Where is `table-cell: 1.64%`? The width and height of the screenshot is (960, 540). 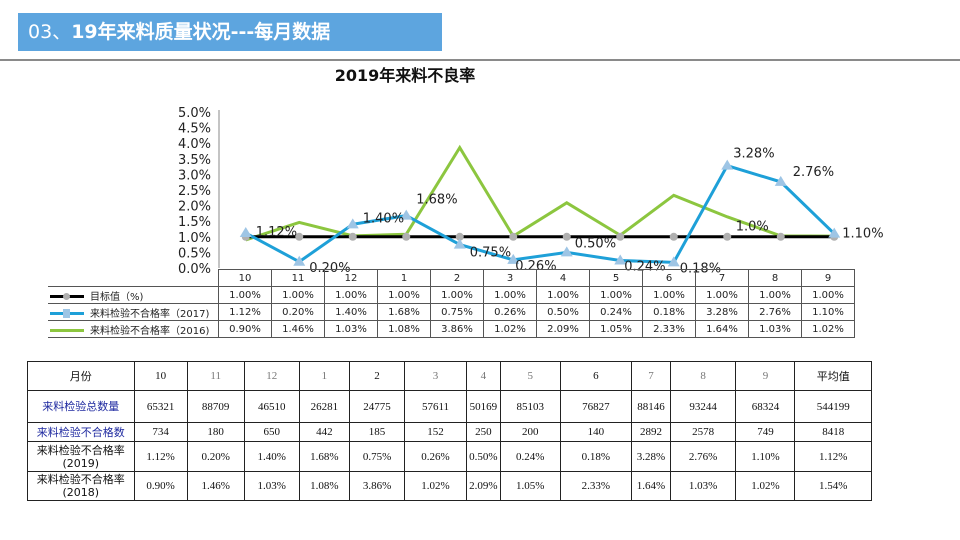 table-cell: 1.64% is located at coordinates (722, 329).